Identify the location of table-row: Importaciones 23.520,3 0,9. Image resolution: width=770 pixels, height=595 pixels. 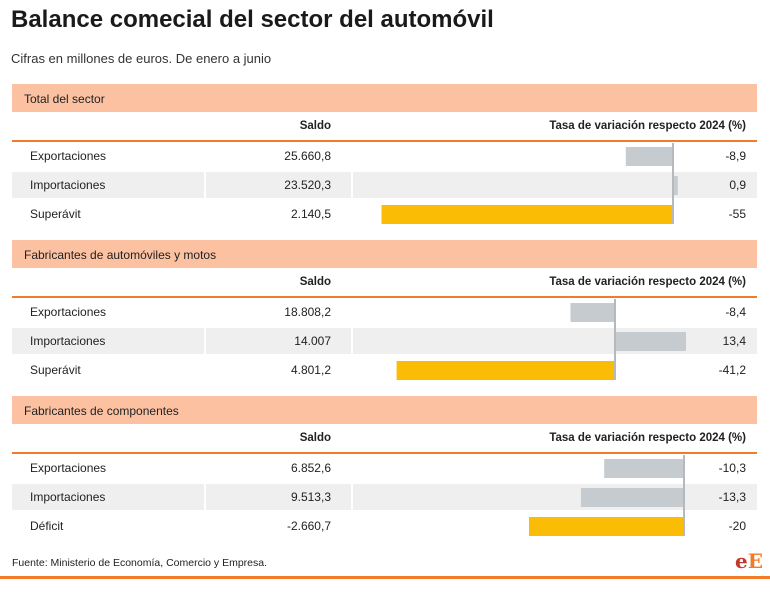
(384, 185).